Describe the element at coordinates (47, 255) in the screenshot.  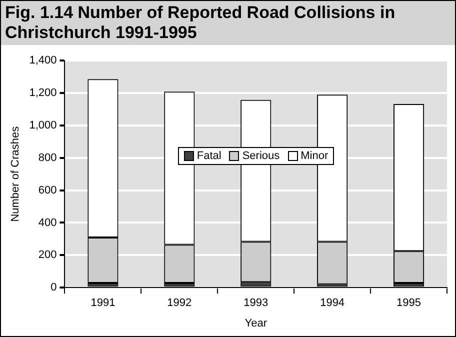
I see `y-tick-label: 200` at that location.